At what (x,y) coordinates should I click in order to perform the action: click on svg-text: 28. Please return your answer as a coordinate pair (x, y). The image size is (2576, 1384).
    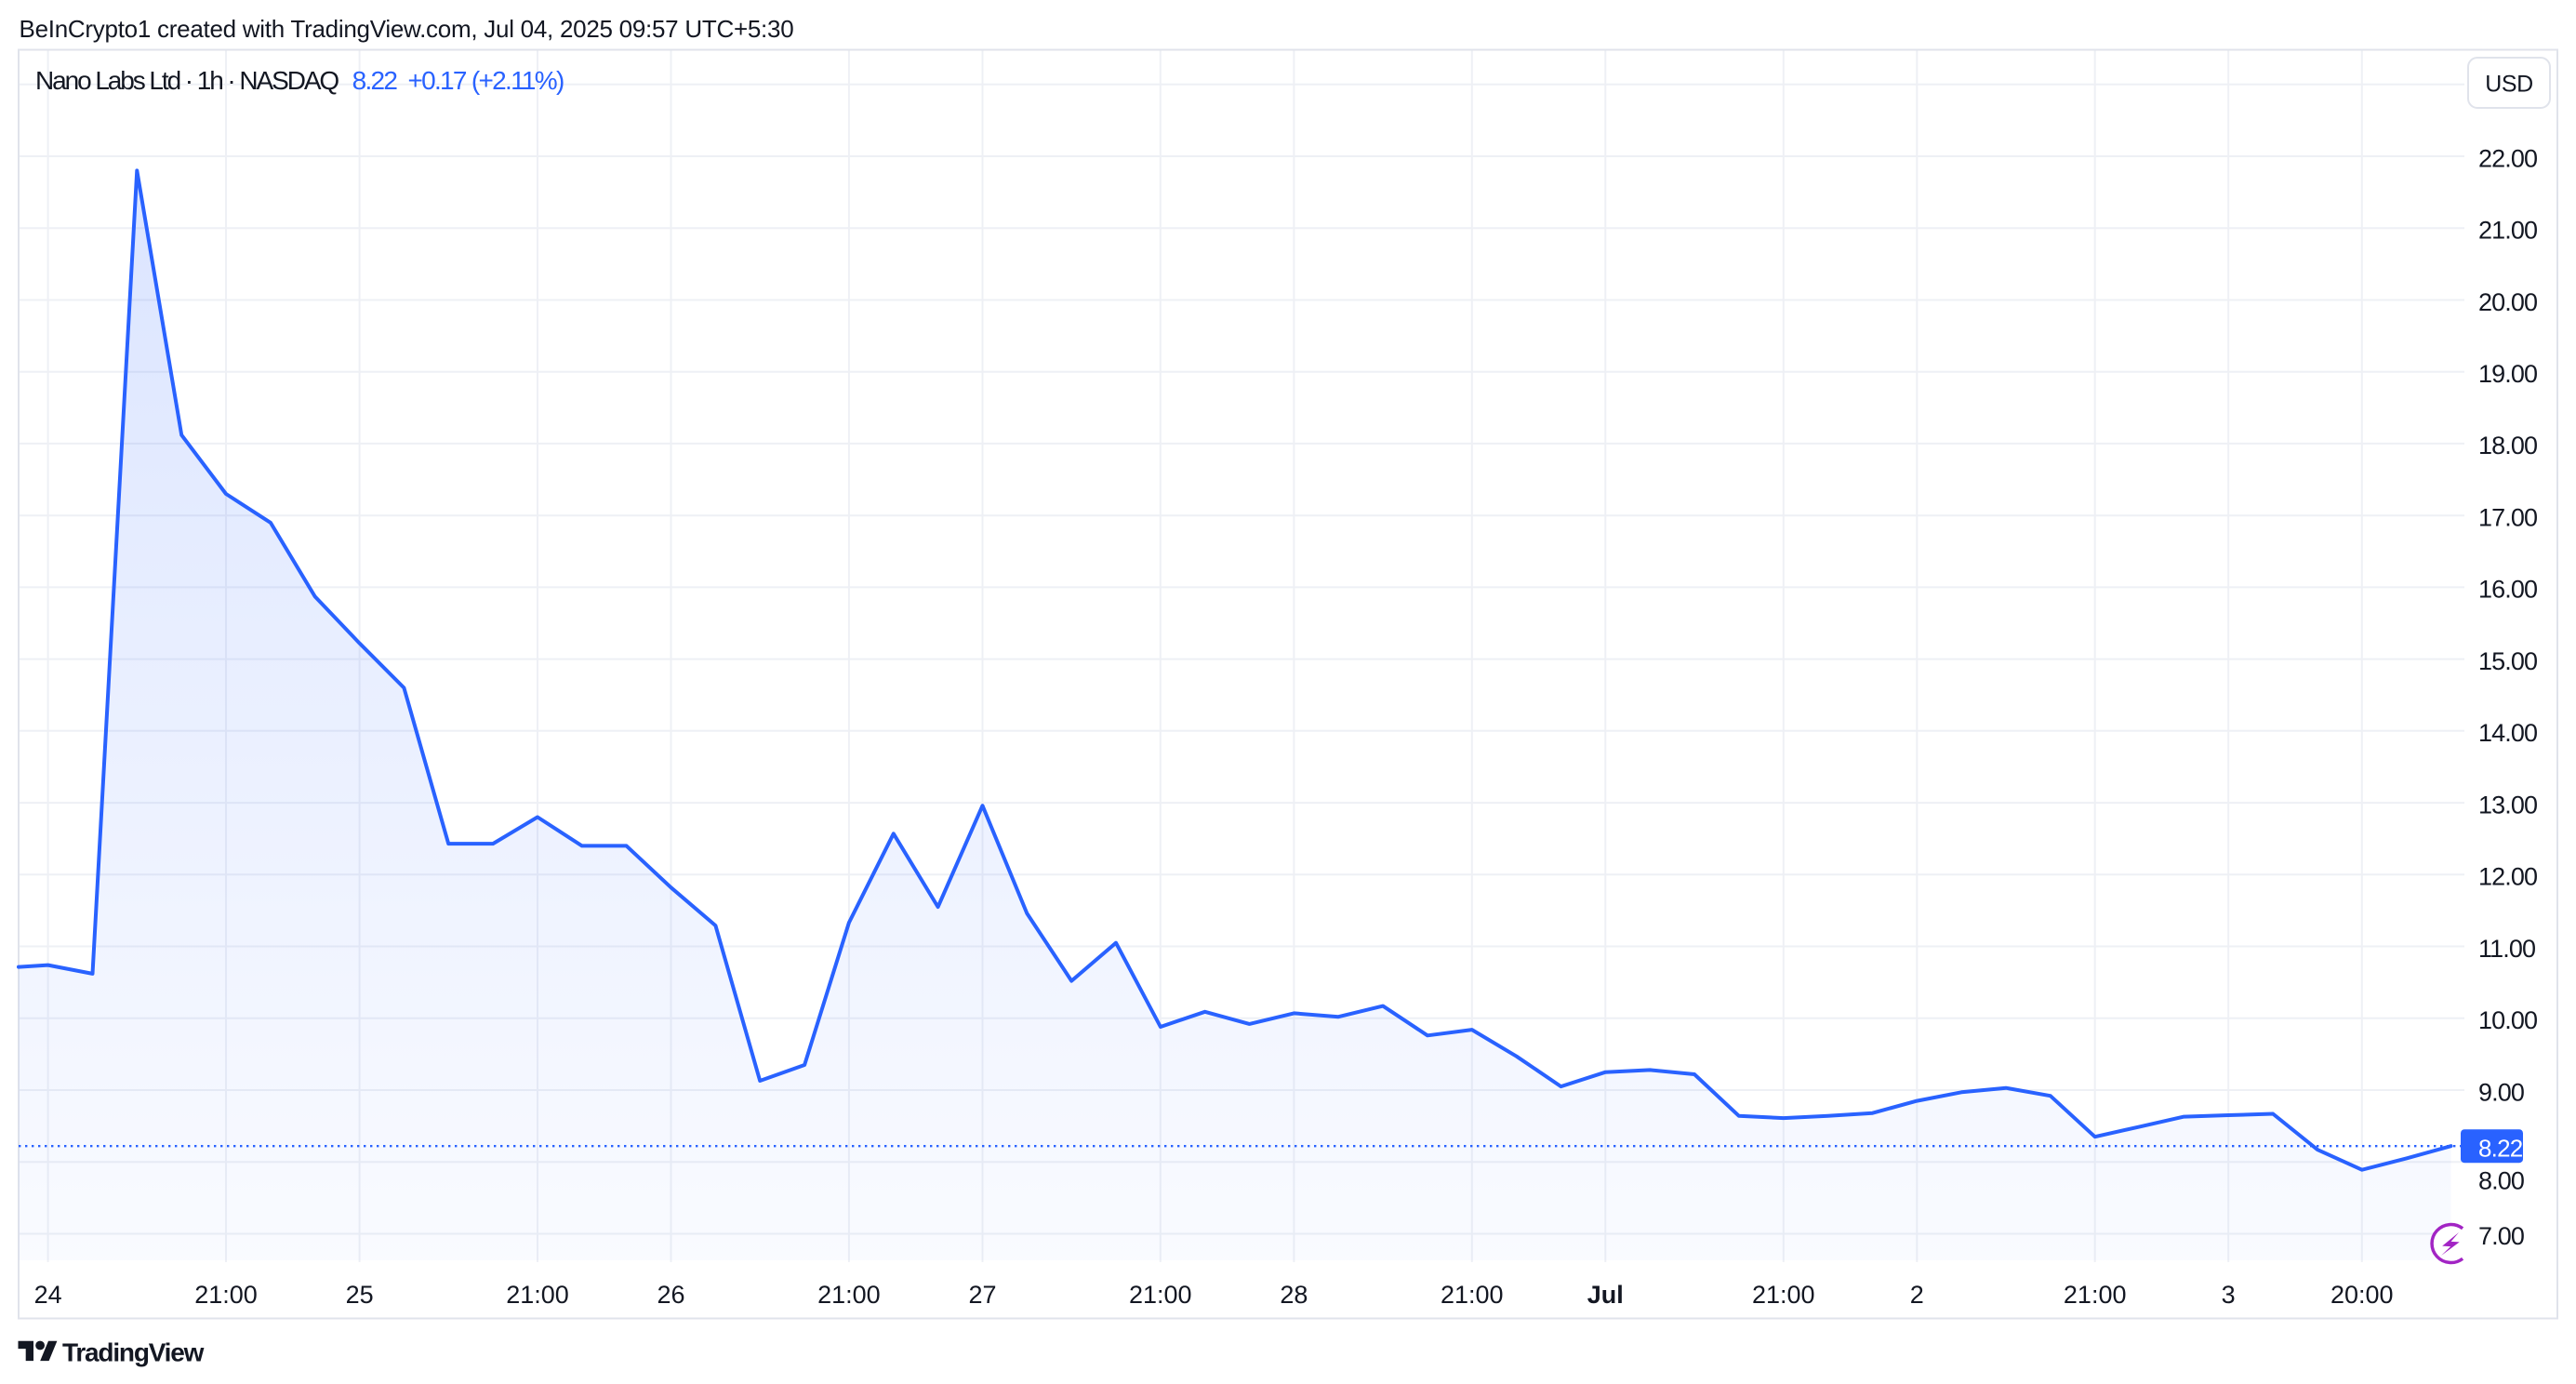
    Looking at the image, I should click on (1294, 1295).